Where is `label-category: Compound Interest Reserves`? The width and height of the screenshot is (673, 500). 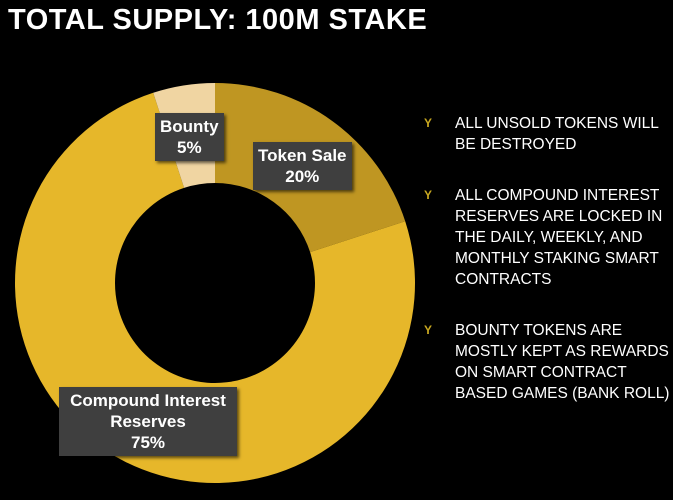
label-category: Compound Interest Reserves is located at coordinates (148, 411).